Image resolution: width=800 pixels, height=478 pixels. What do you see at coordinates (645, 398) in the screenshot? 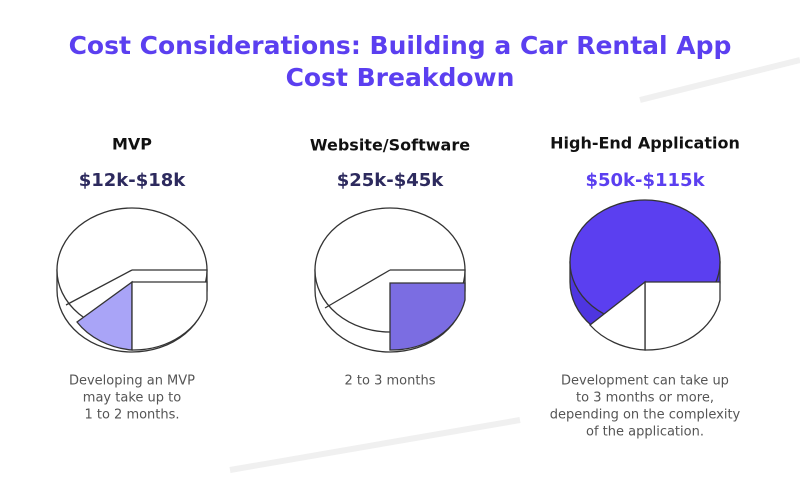
I see `option-description: to 3 months or more,` at bounding box center [645, 398].